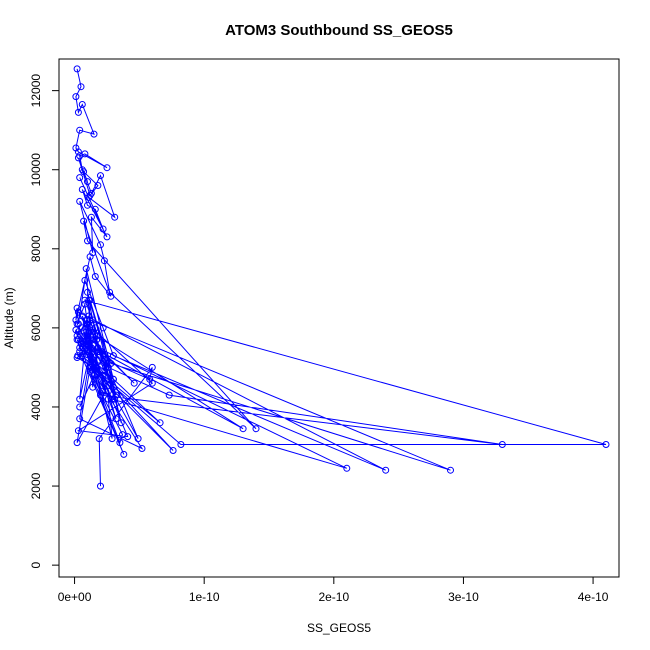 The image size is (650, 650). What do you see at coordinates (463, 597) in the screenshot?
I see `x-tick-label: 3e-10` at bounding box center [463, 597].